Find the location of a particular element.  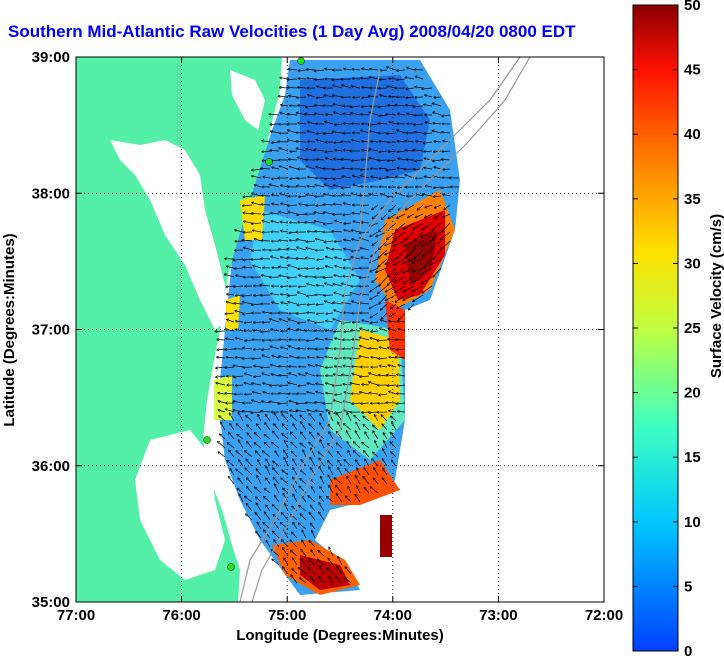

radar-stations is located at coordinates (254, 314).